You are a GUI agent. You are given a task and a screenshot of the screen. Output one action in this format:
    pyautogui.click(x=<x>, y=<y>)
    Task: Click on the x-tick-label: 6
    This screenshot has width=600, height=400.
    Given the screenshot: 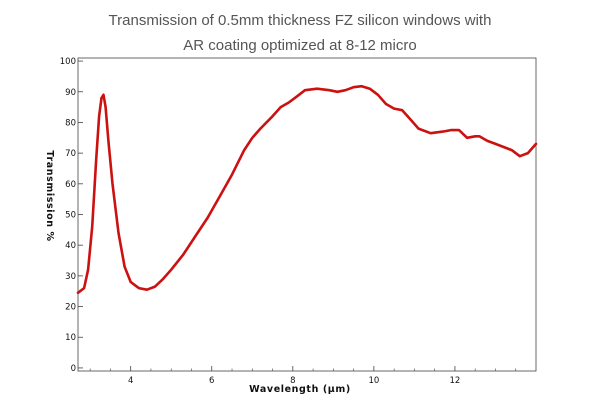 What is the action you would take?
    pyautogui.click(x=211, y=381)
    